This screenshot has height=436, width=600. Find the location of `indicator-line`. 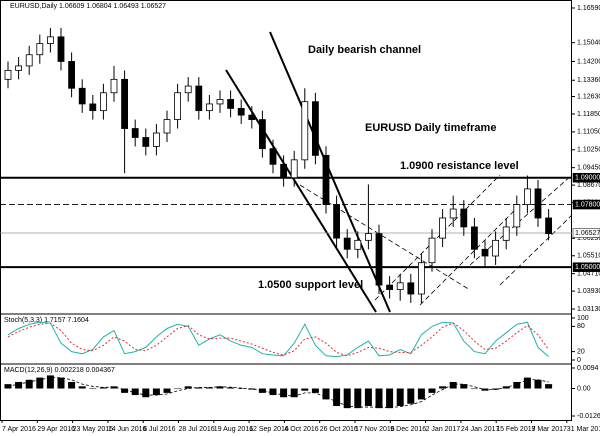

indicator-line is located at coordinates (278, 339).